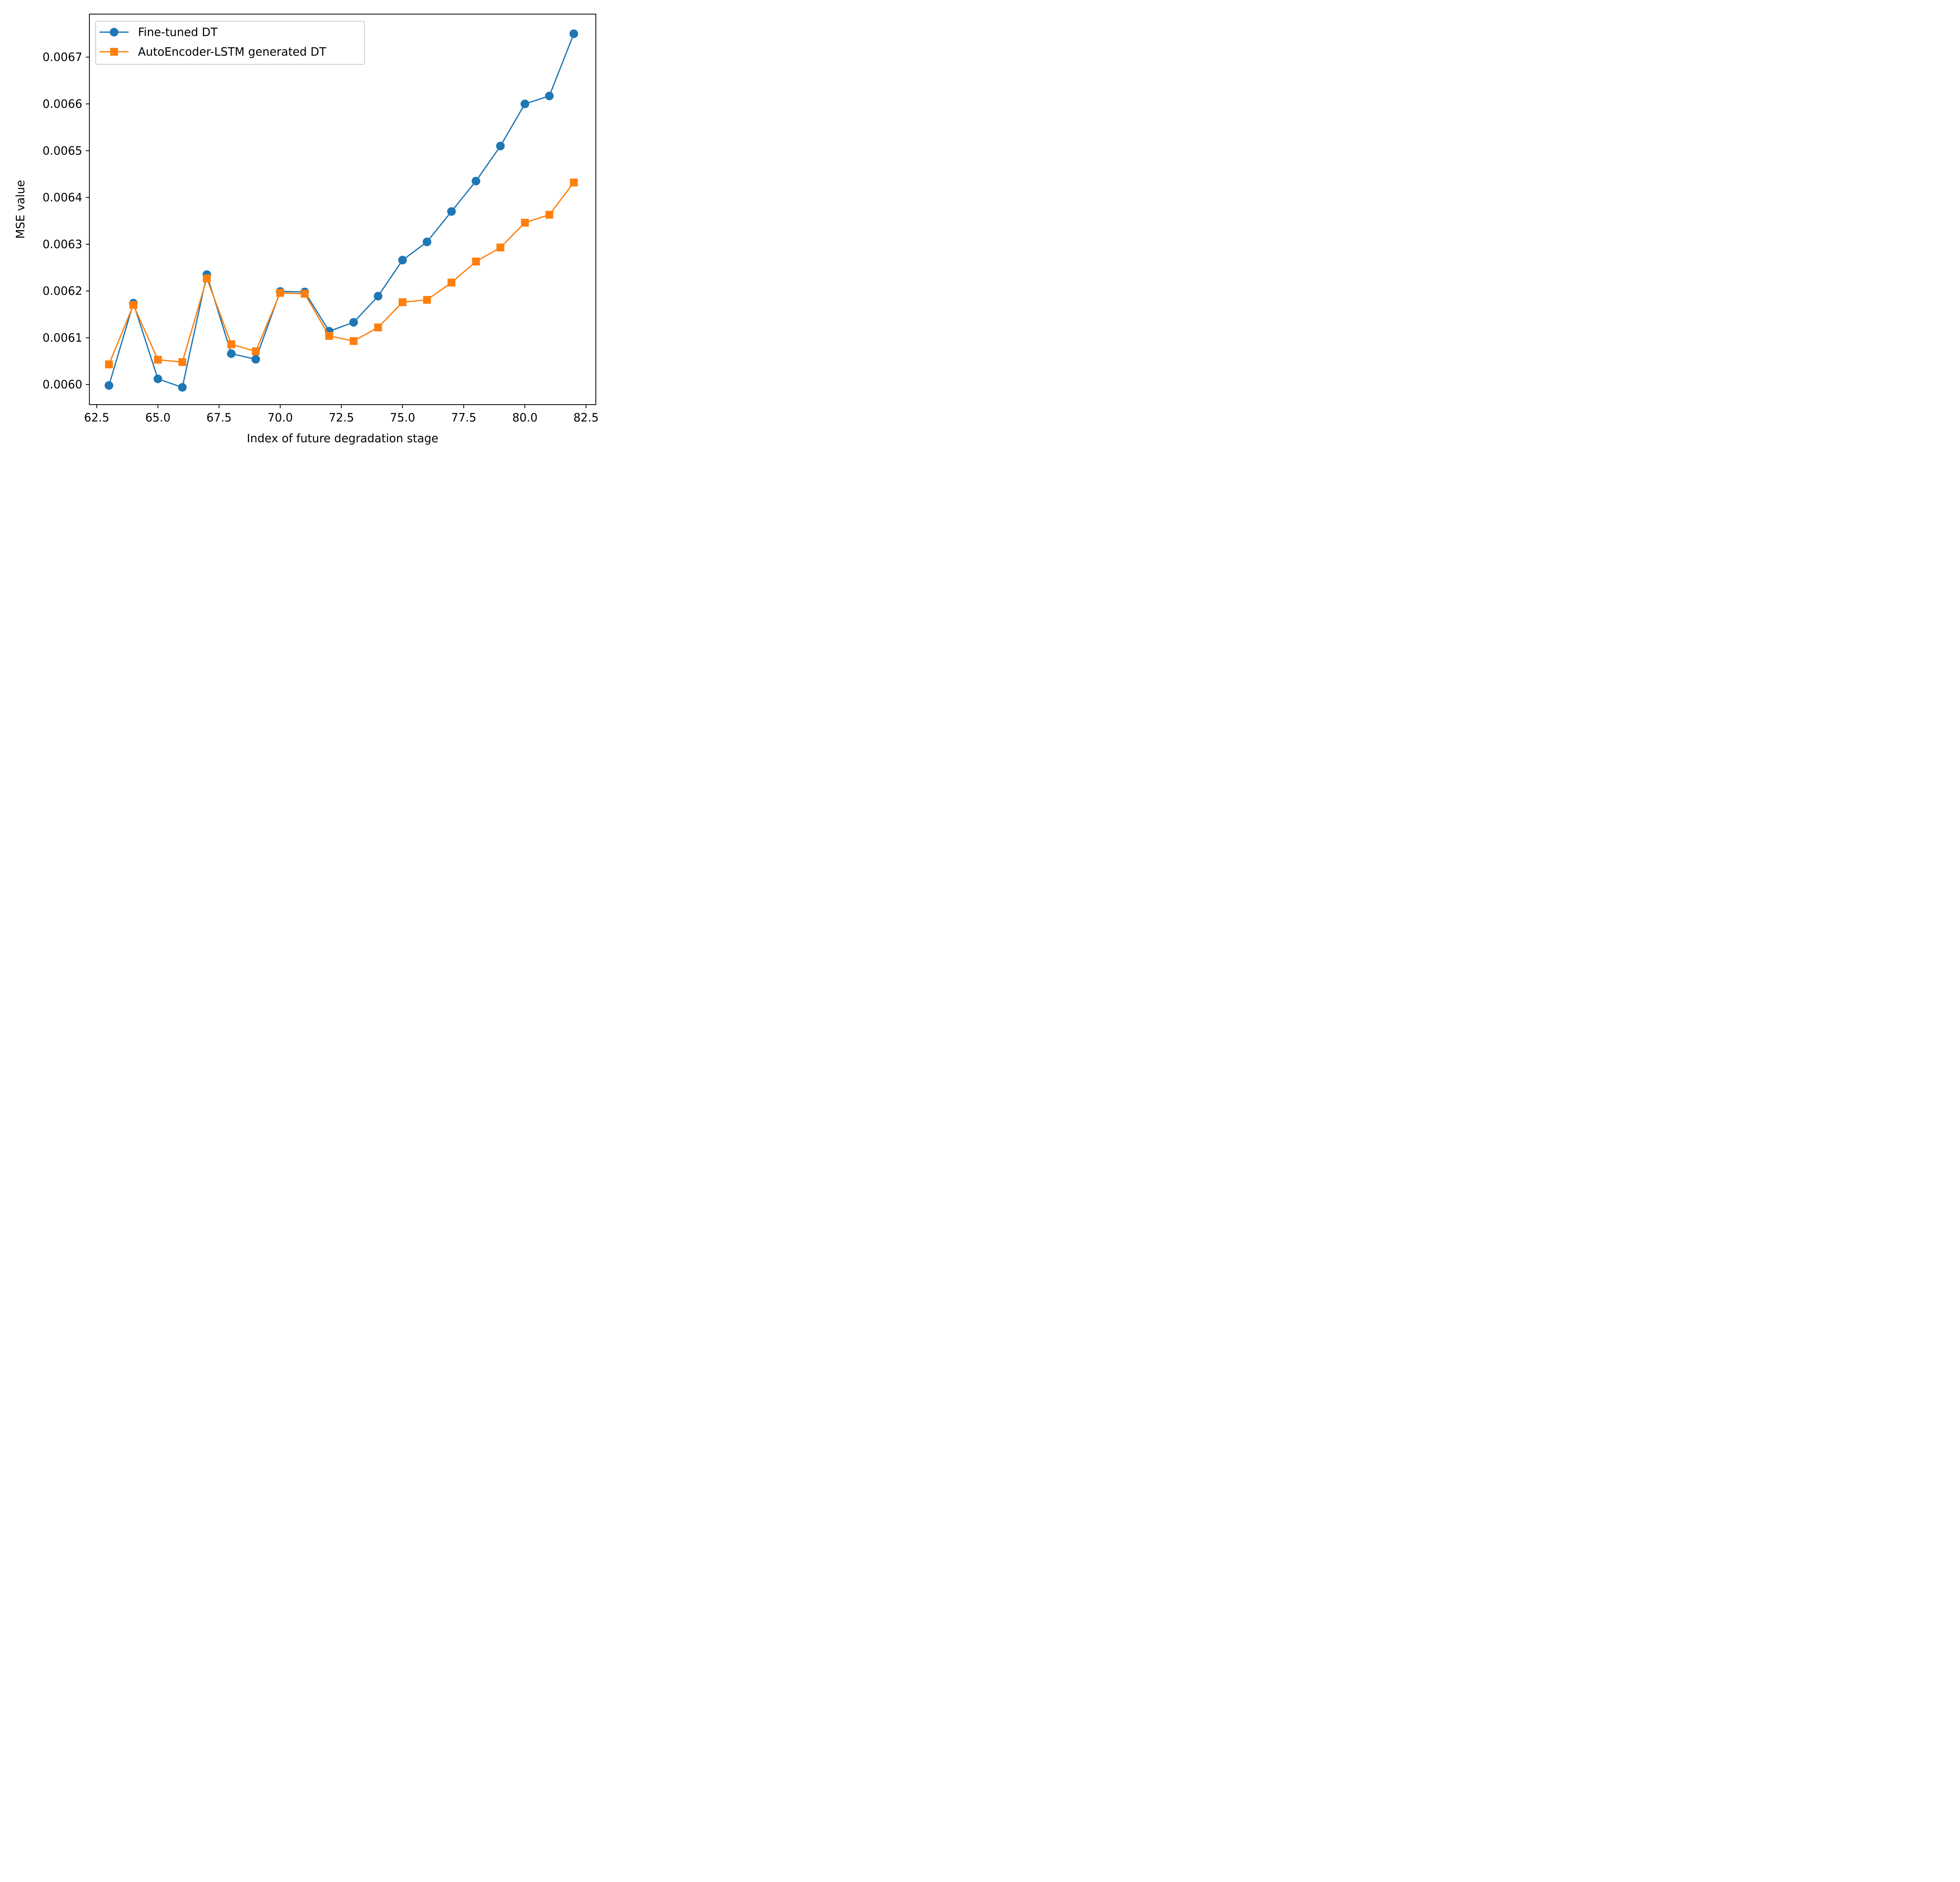 The width and height of the screenshot is (1960, 1882). I want to click on x-tick-label: 67.5, so click(219, 417).